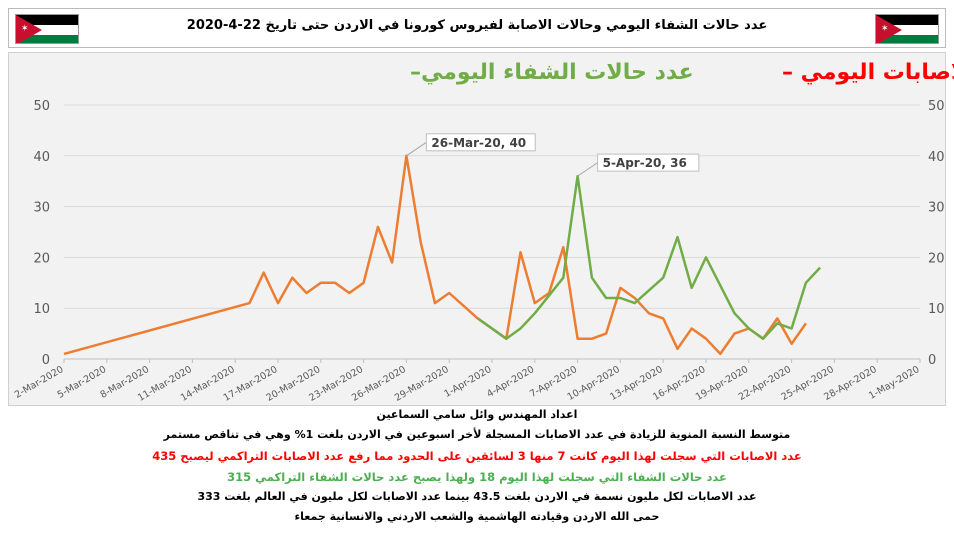 This screenshot has width=954, height=548. I want to click on annotation-label: 5-Apr-20, 36, so click(645, 163).